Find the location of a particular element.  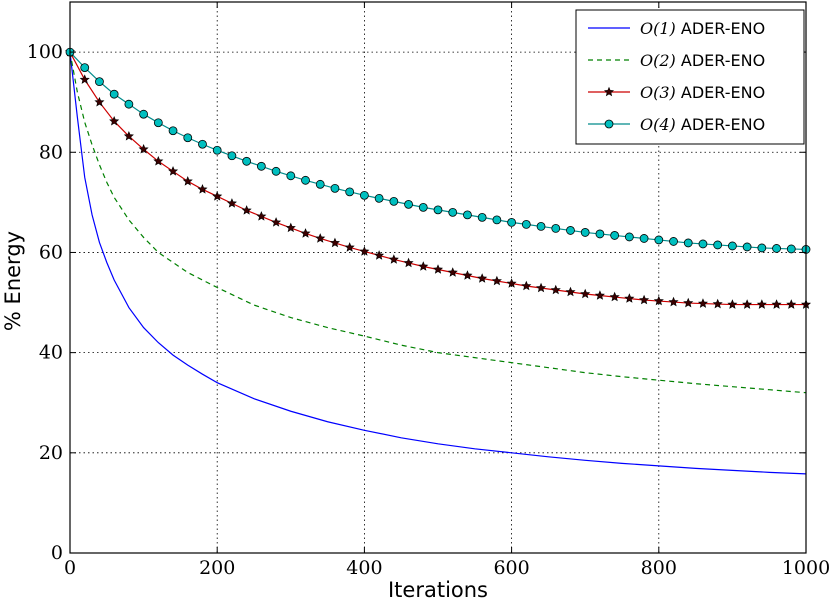

y-axis-label: % Energy is located at coordinates (13, 281).